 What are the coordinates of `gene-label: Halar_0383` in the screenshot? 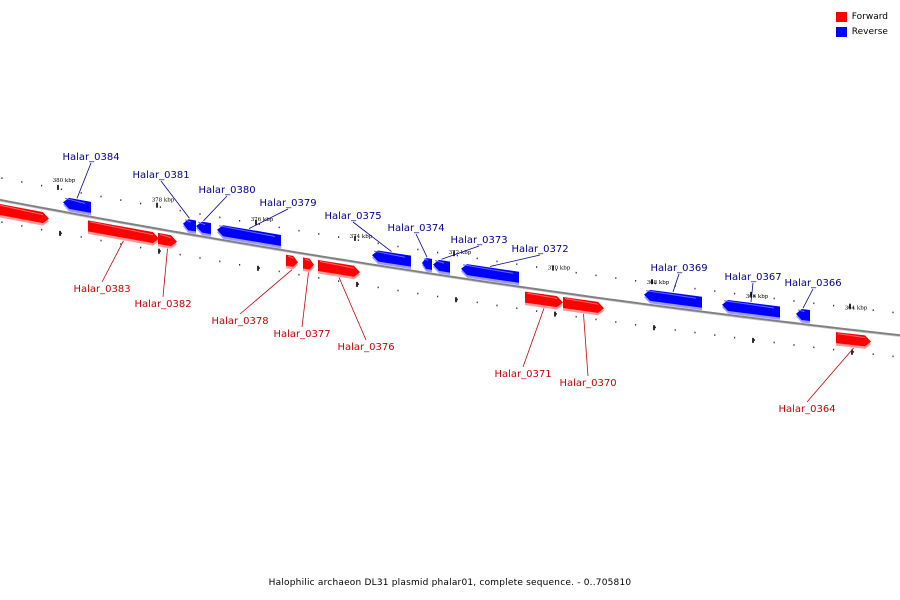 It's located at (101, 289).